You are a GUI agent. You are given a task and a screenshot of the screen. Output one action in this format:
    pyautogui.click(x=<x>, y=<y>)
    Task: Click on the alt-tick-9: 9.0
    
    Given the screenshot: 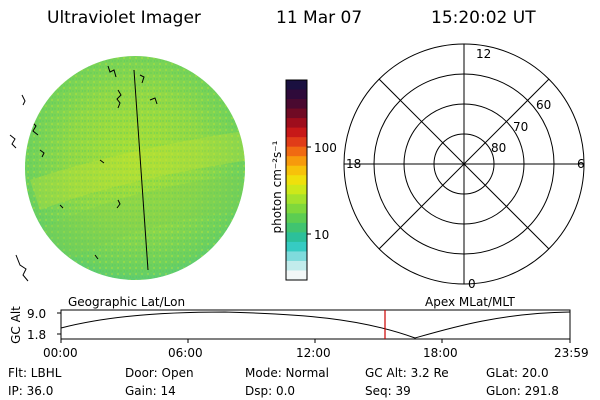 What is the action you would take?
    pyautogui.click(x=37, y=314)
    